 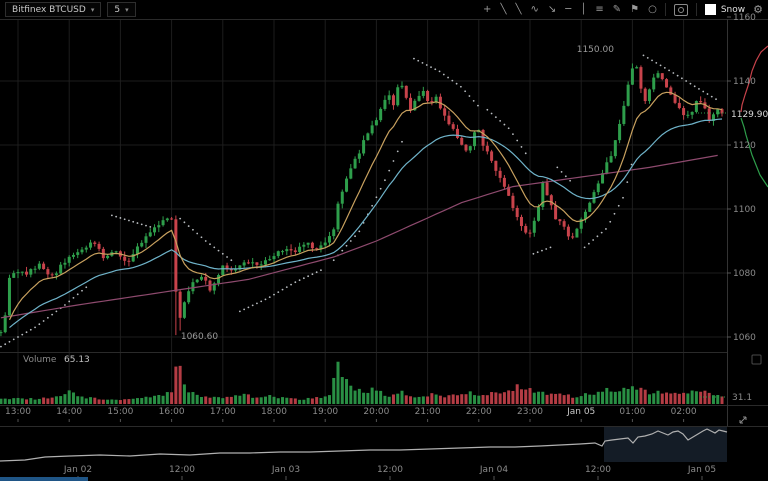 I want to click on volume-bars, so click(x=362, y=382).